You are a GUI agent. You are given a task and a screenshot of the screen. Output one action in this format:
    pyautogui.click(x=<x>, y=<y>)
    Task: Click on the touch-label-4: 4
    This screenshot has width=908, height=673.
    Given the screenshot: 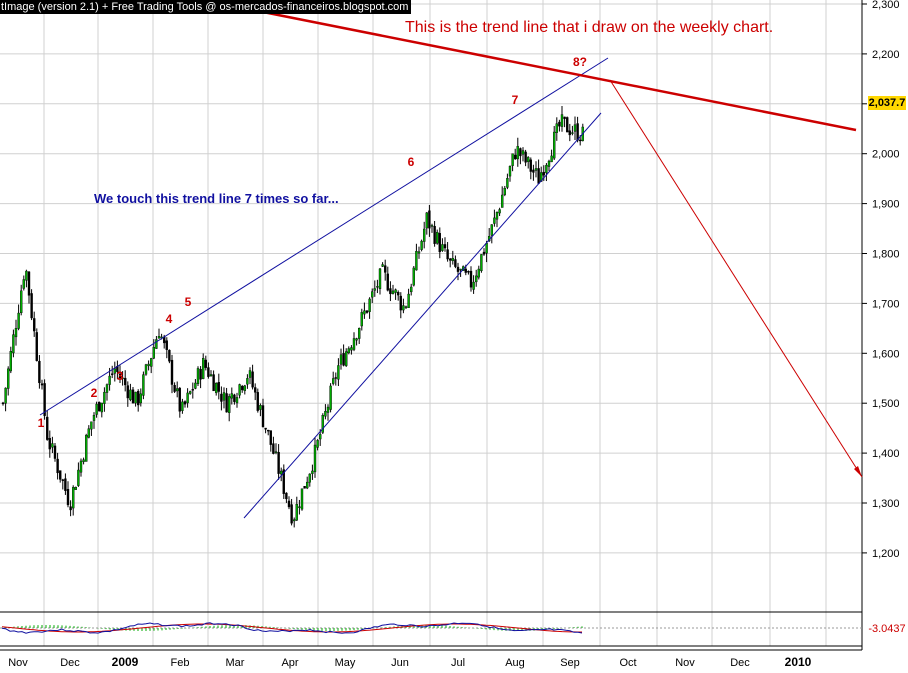 What is the action you would take?
    pyautogui.click(x=169, y=319)
    